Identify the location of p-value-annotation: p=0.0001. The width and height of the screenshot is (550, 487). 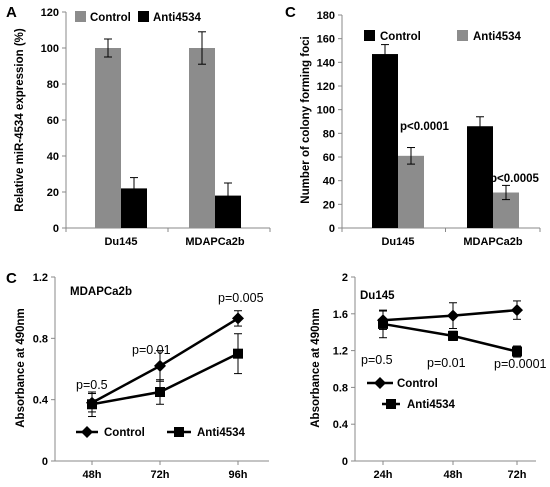
(520, 364).